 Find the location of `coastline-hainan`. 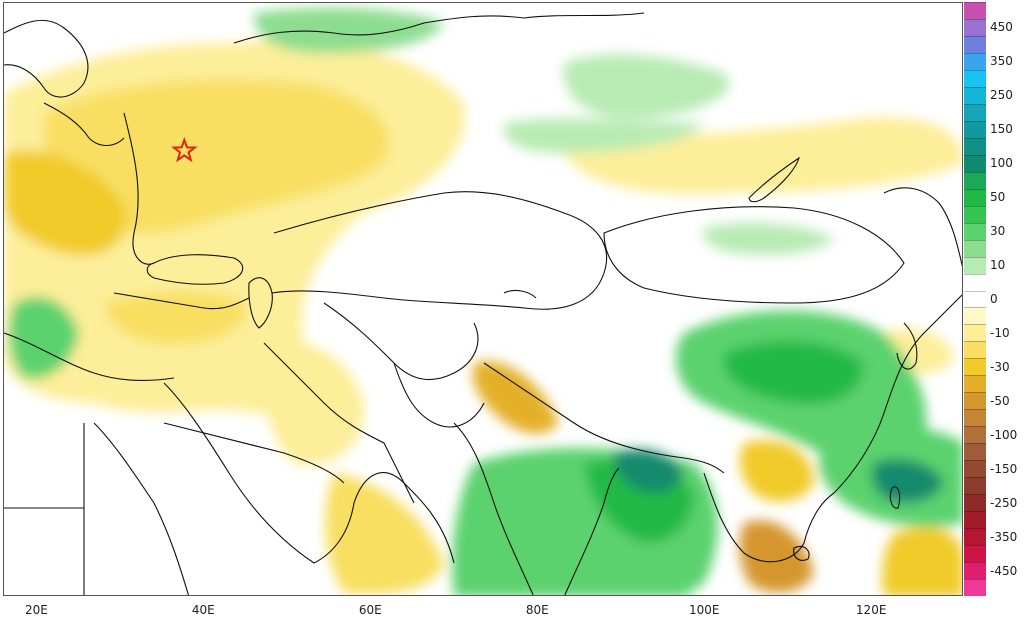

coastline-hainan is located at coordinates (801, 553).